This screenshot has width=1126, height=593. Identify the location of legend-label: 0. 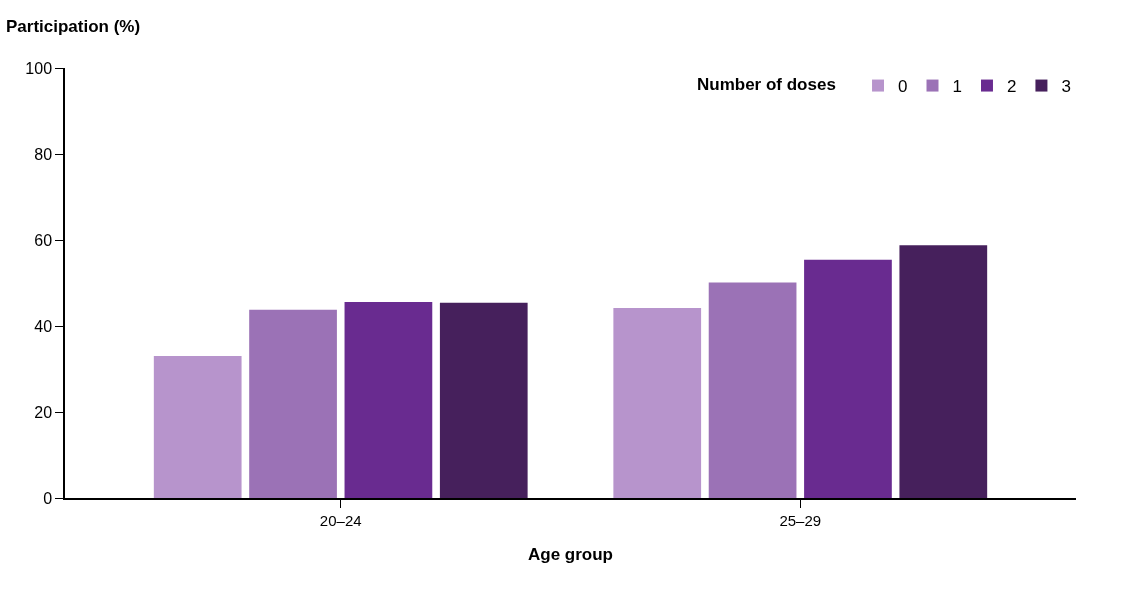
(903, 87).